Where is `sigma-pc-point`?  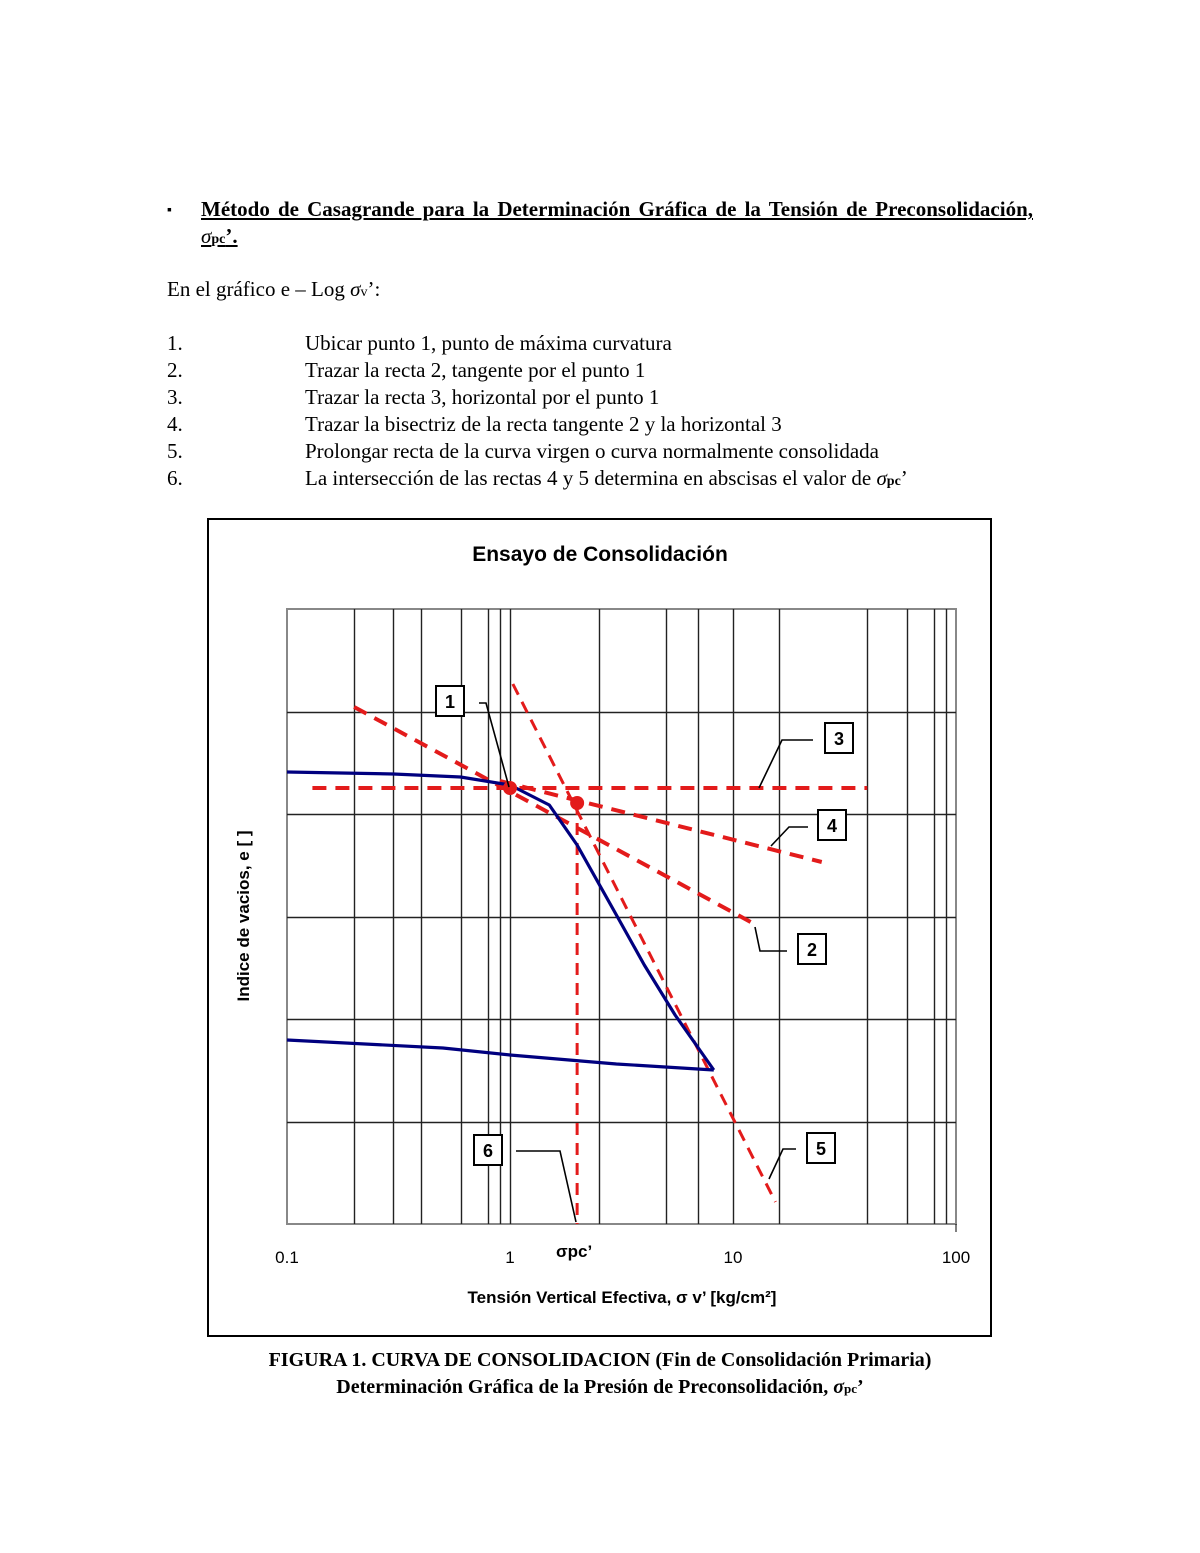 sigma-pc-point is located at coordinates (577, 803).